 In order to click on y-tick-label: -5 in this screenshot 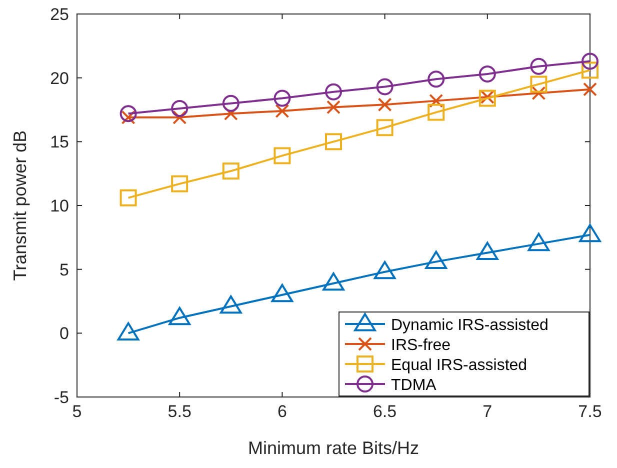, I will do `click(61, 397)`.